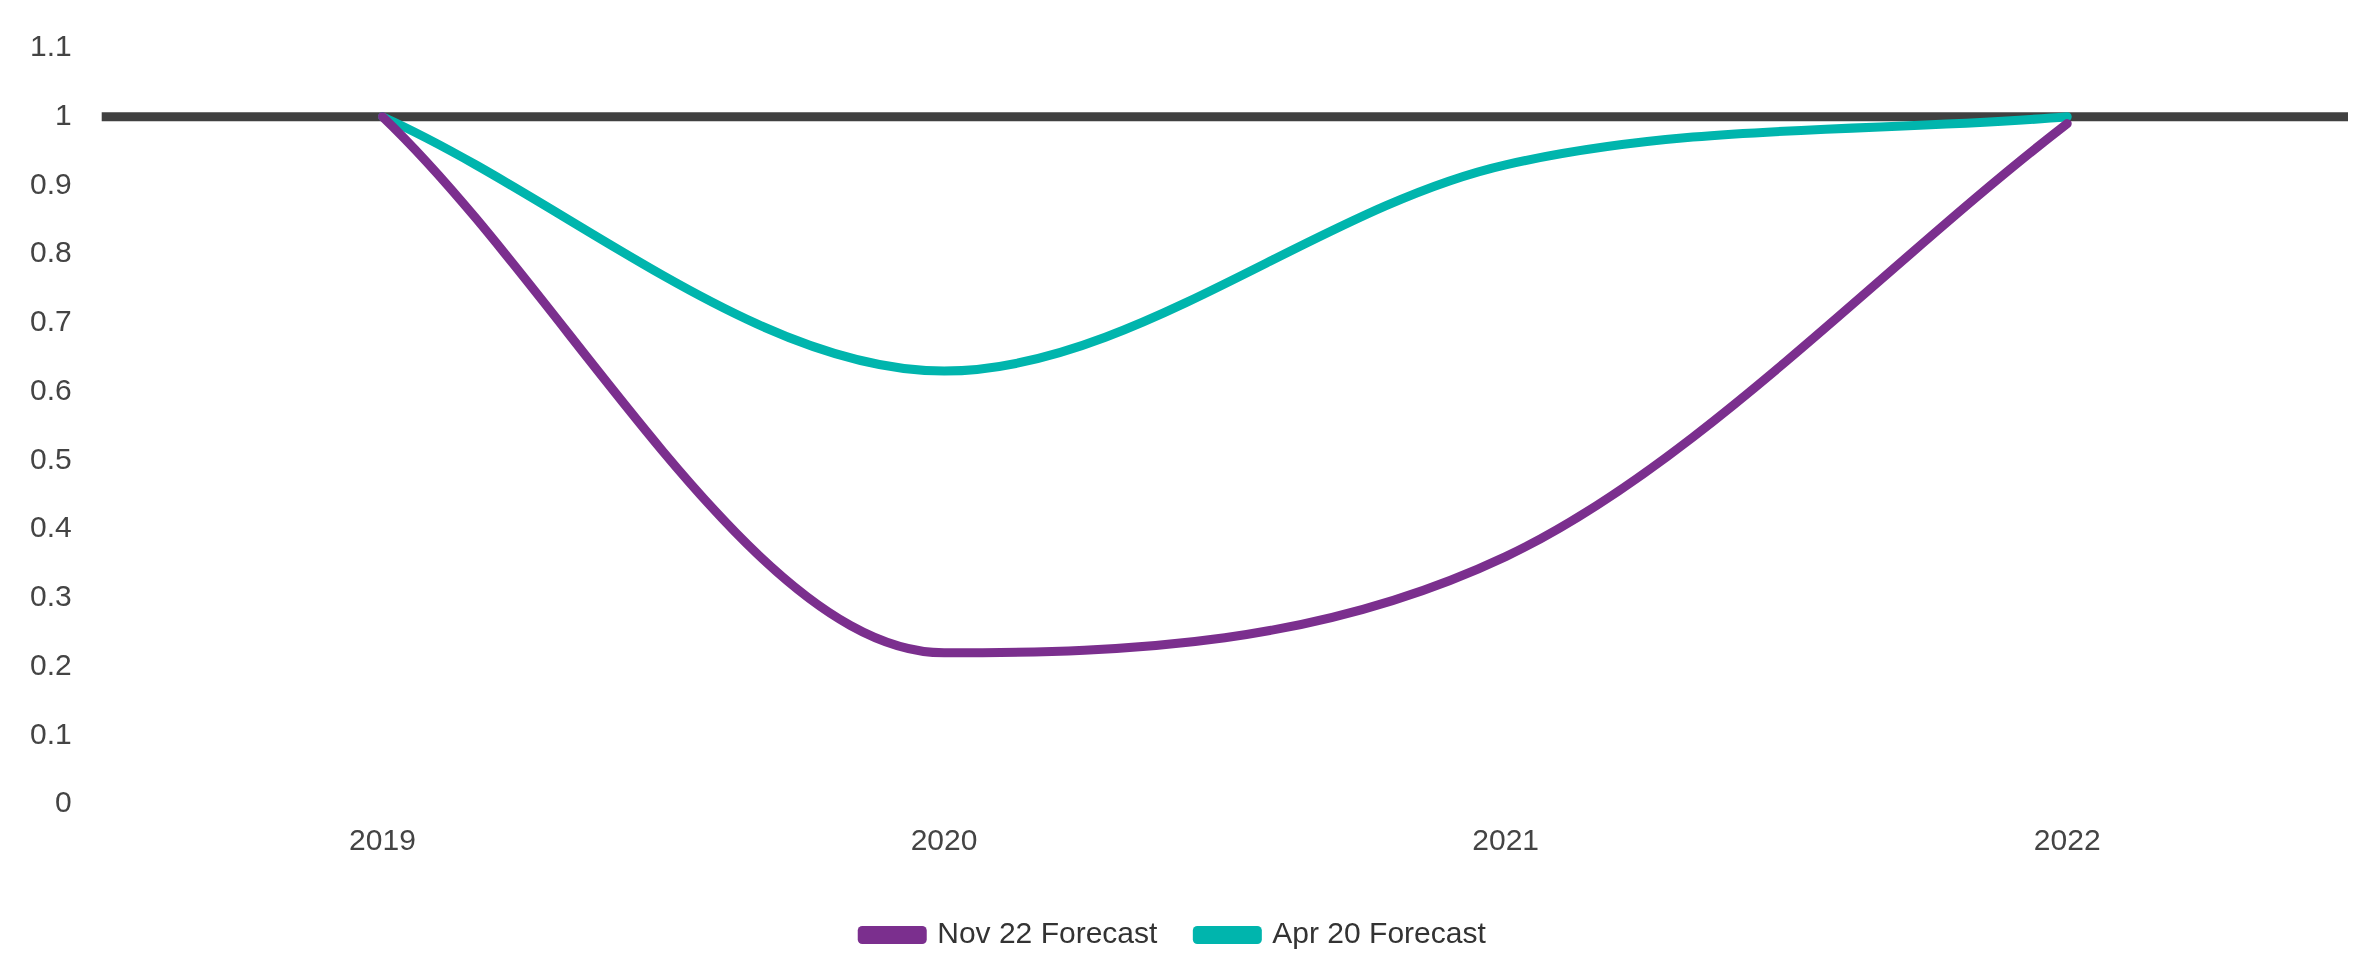 The image size is (2358, 980). What do you see at coordinates (1379, 933) in the screenshot?
I see `legend-label: Apr 20 Forecast` at bounding box center [1379, 933].